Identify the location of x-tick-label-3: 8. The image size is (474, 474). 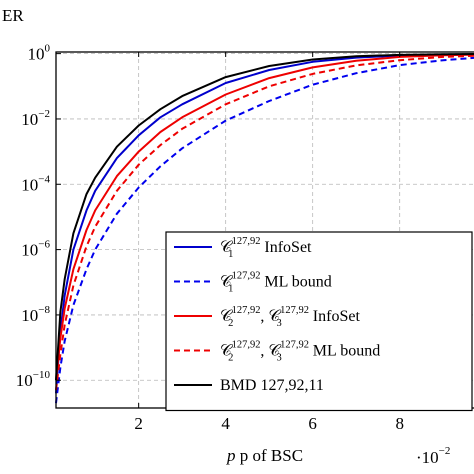
(399, 423).